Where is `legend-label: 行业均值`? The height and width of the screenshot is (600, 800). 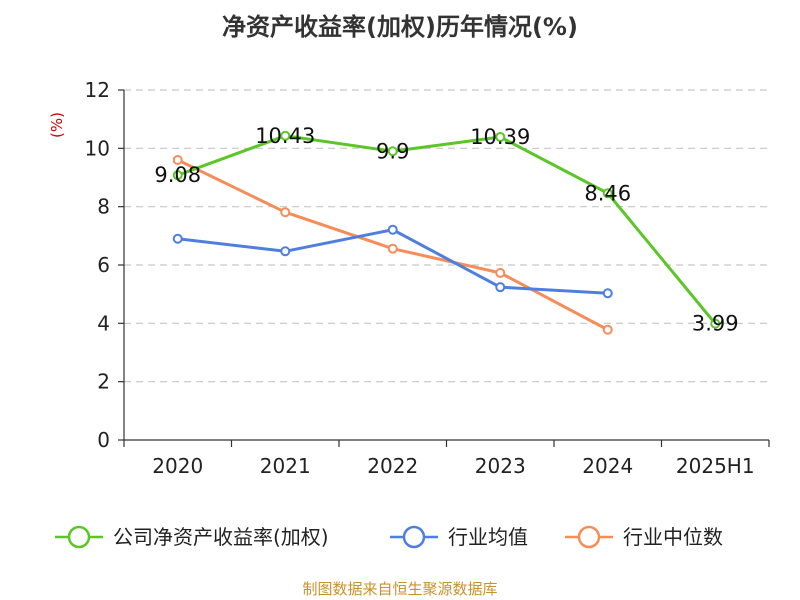
legend-label: 行业均值 is located at coordinates (488, 537).